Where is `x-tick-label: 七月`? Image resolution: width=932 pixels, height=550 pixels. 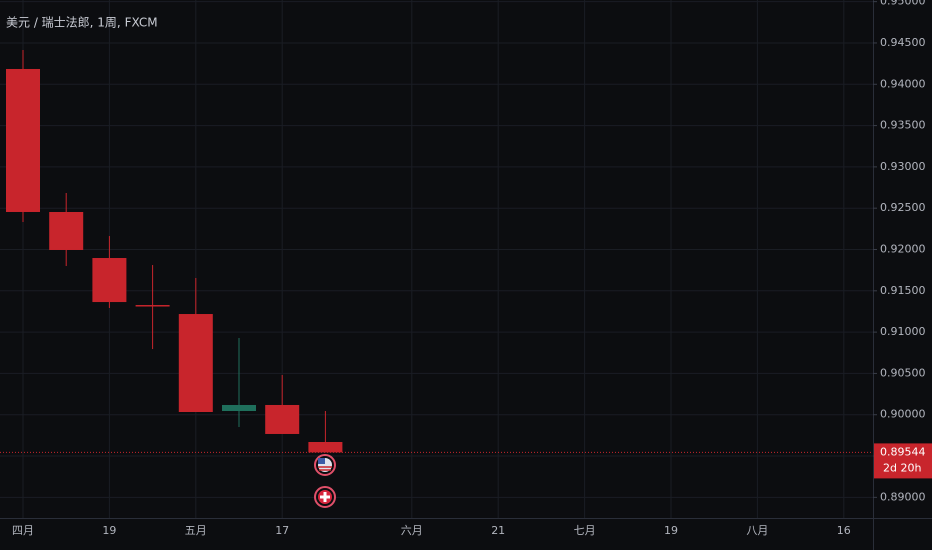
x-tick-label: 七月 is located at coordinates (585, 530).